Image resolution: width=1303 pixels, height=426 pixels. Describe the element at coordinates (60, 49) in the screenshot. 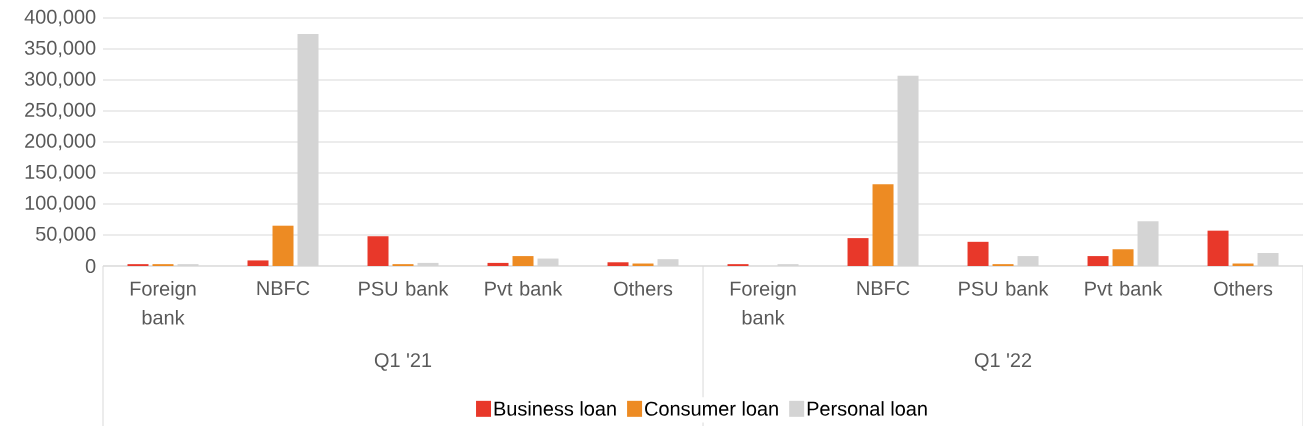

I see `y-tick-label: 350,000` at that location.